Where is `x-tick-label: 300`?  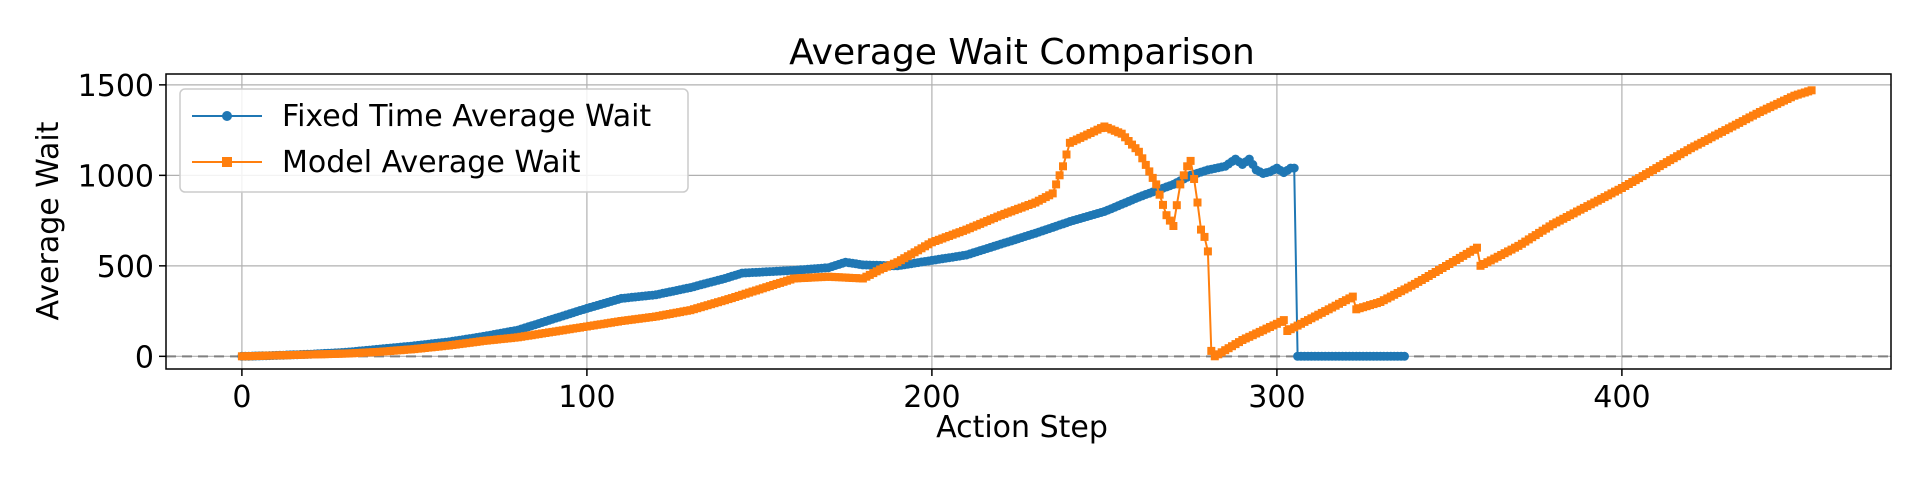 x-tick-label: 300 is located at coordinates (1276, 397).